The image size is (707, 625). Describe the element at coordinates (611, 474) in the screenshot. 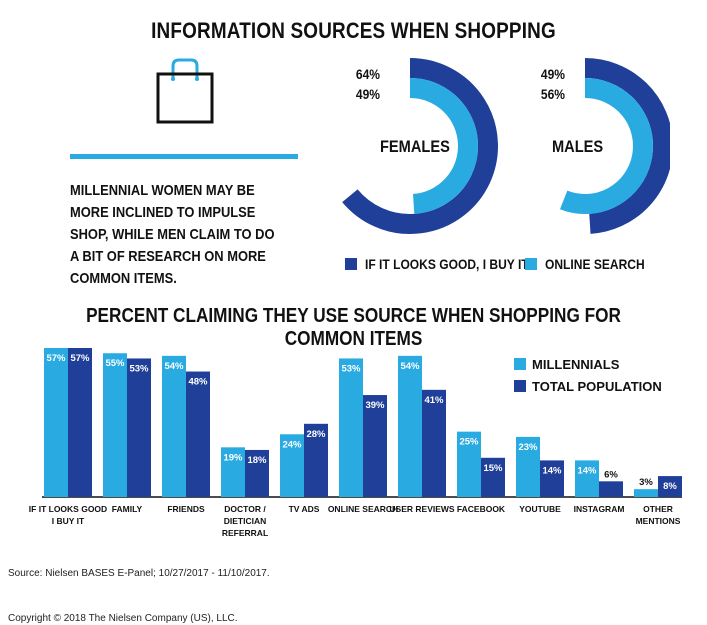

I see `bar-value-label: 6%` at that location.